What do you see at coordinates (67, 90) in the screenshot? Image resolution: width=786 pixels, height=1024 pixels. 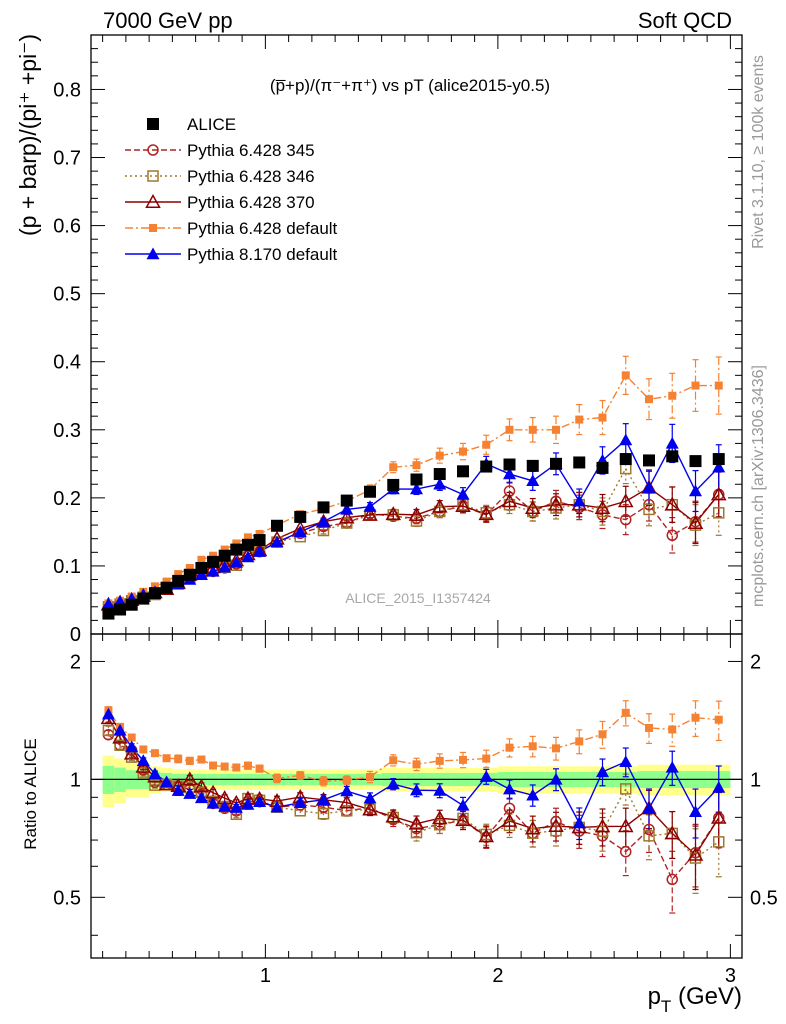 I see `y-tick-label: 0.8` at bounding box center [67, 90].